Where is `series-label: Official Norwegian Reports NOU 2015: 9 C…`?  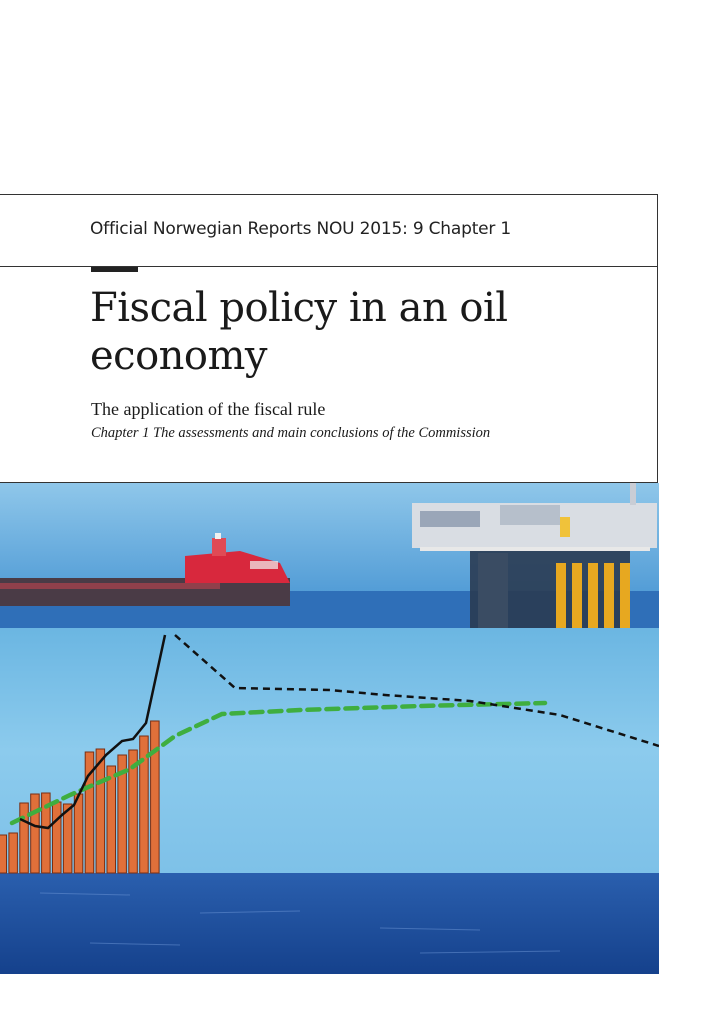
series-label: Official Norwegian Reports NOU 2015: 9 C… is located at coordinates (301, 229).